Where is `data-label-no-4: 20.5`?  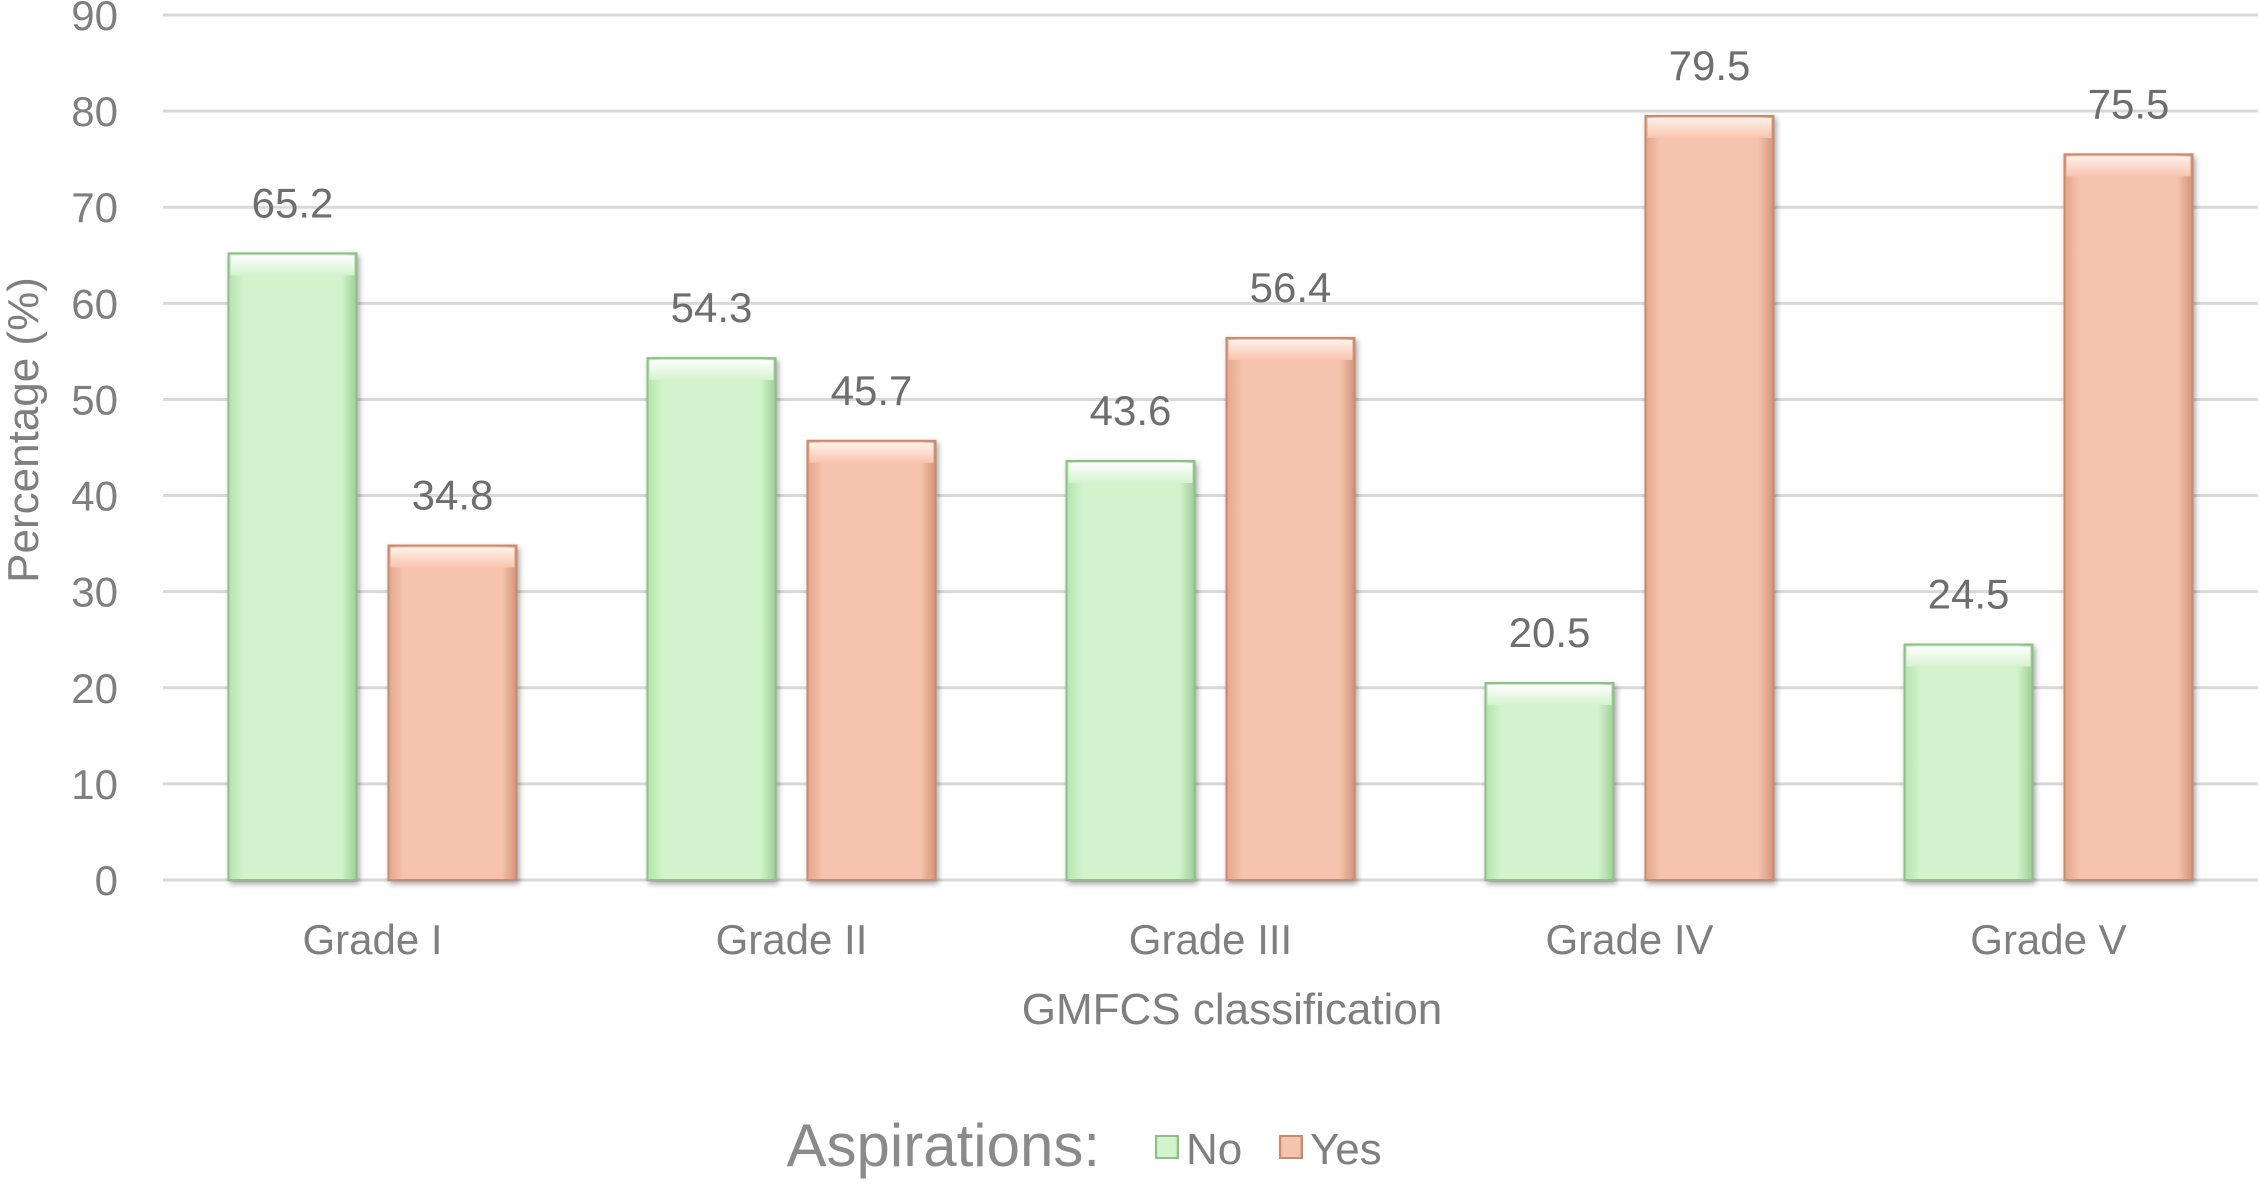 data-label-no-4: 20.5 is located at coordinates (1550, 632).